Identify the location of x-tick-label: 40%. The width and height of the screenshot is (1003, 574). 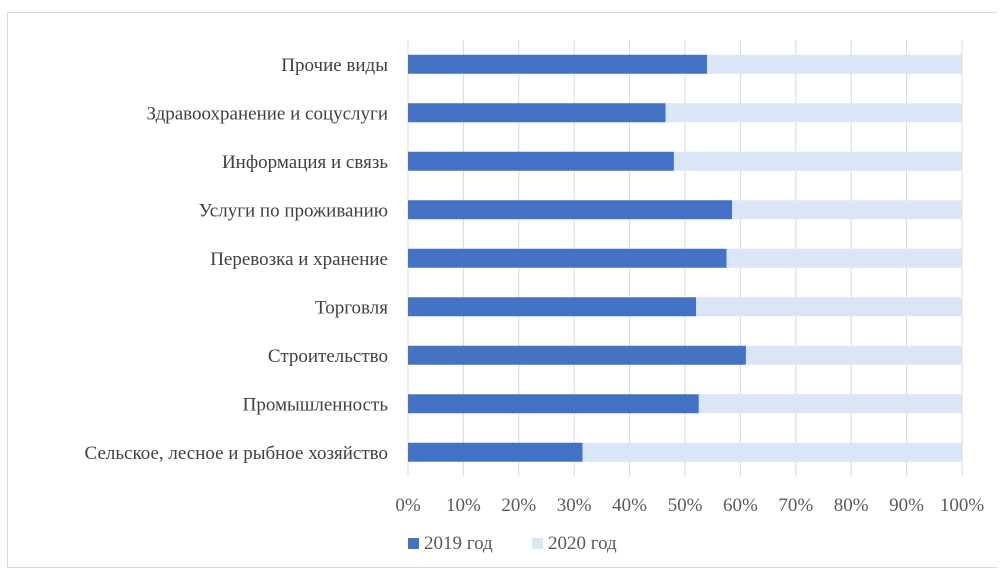
(629, 505).